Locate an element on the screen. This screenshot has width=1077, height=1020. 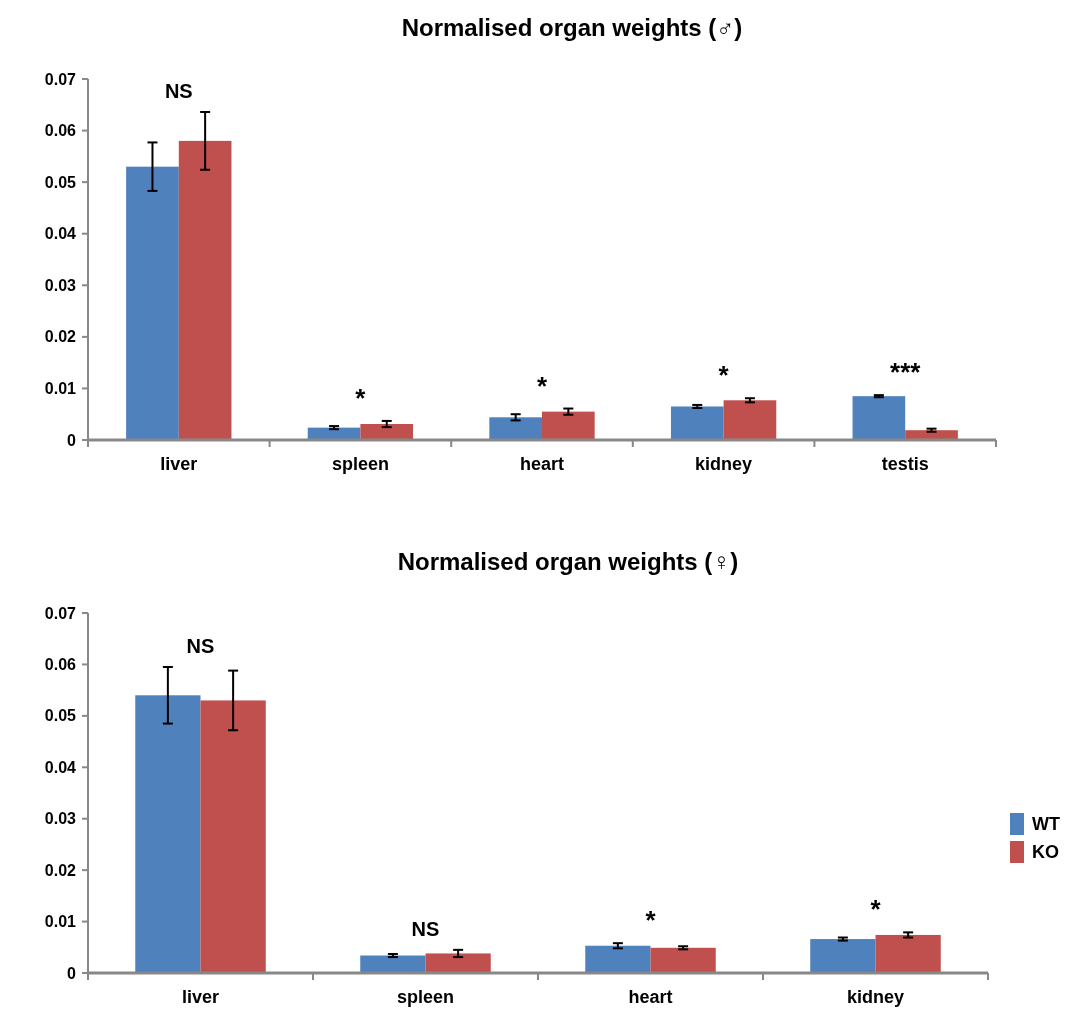
x-tick-label: testis is located at coordinates (905, 464).